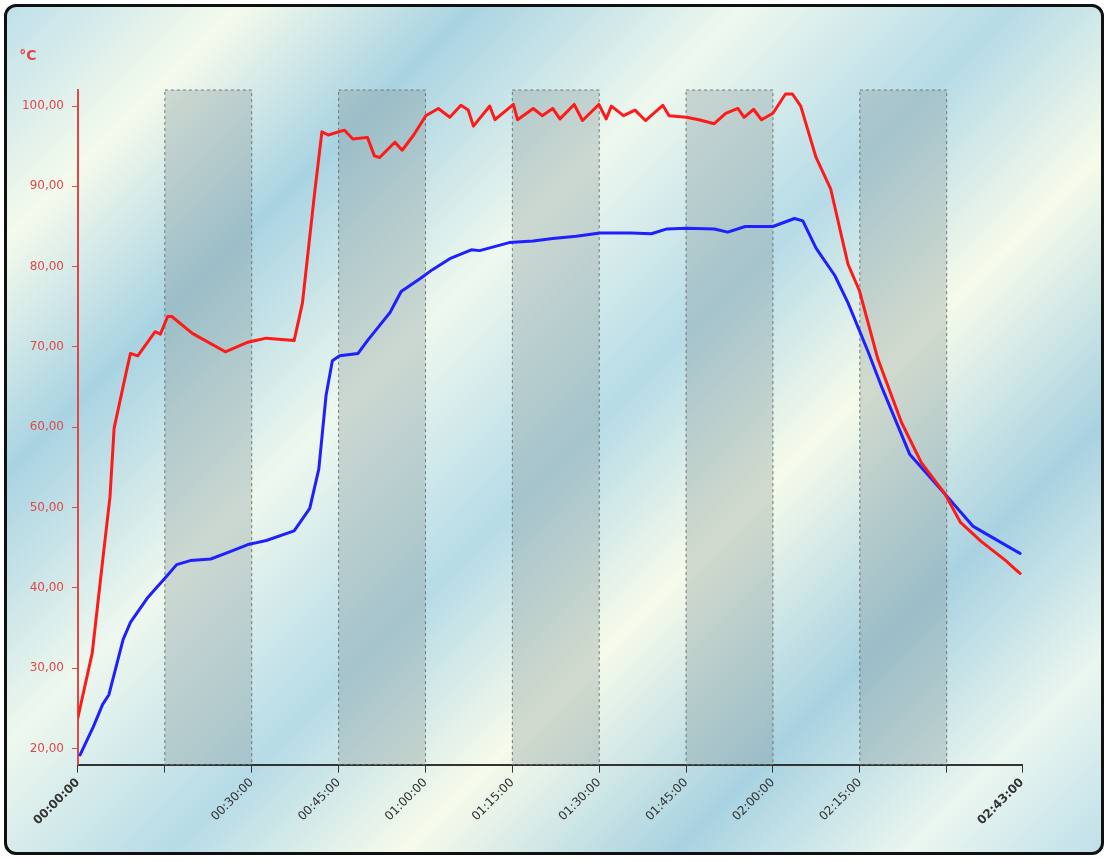 The height and width of the screenshot is (861, 1110). Describe the element at coordinates (46, 265) in the screenshot. I see `y-tick-label: 80,00` at that location.